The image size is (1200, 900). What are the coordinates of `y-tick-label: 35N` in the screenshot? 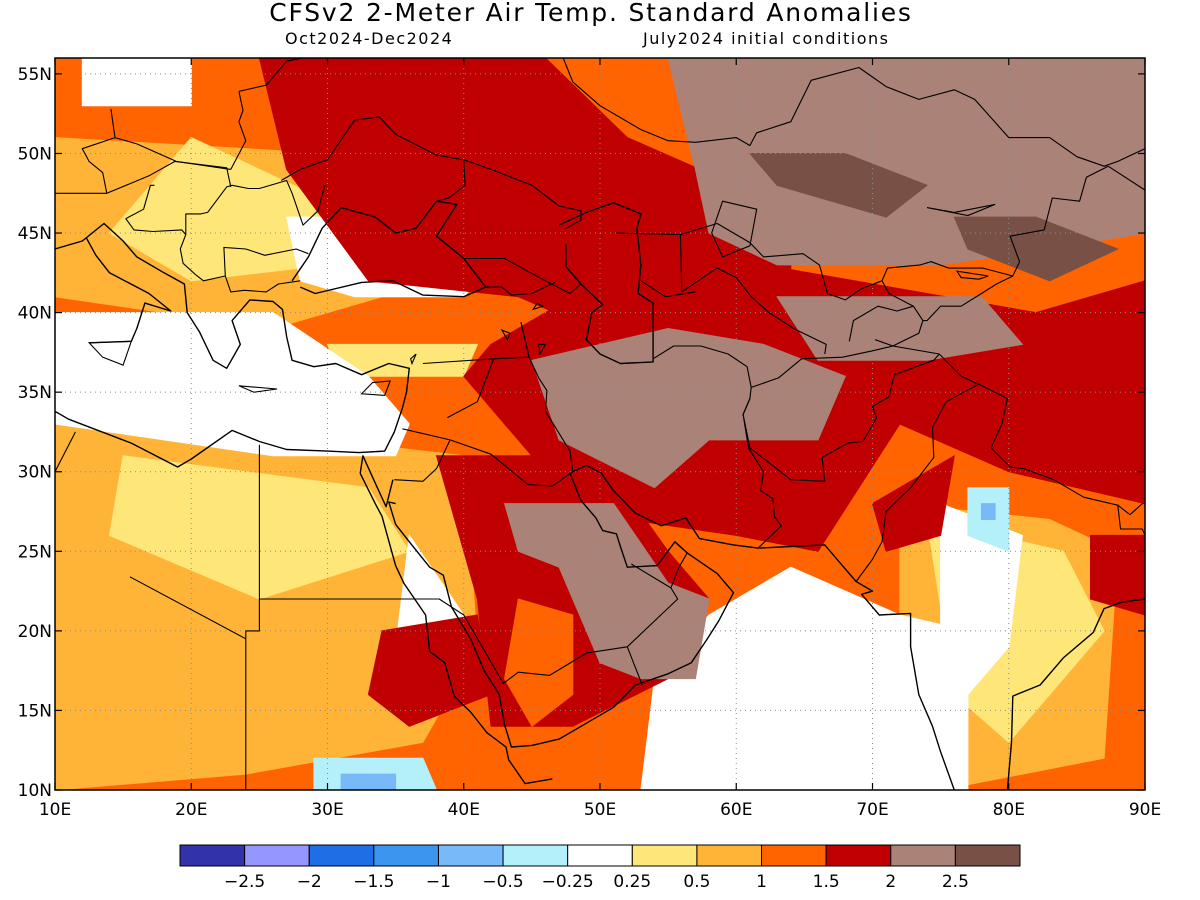 It's located at (35, 393).